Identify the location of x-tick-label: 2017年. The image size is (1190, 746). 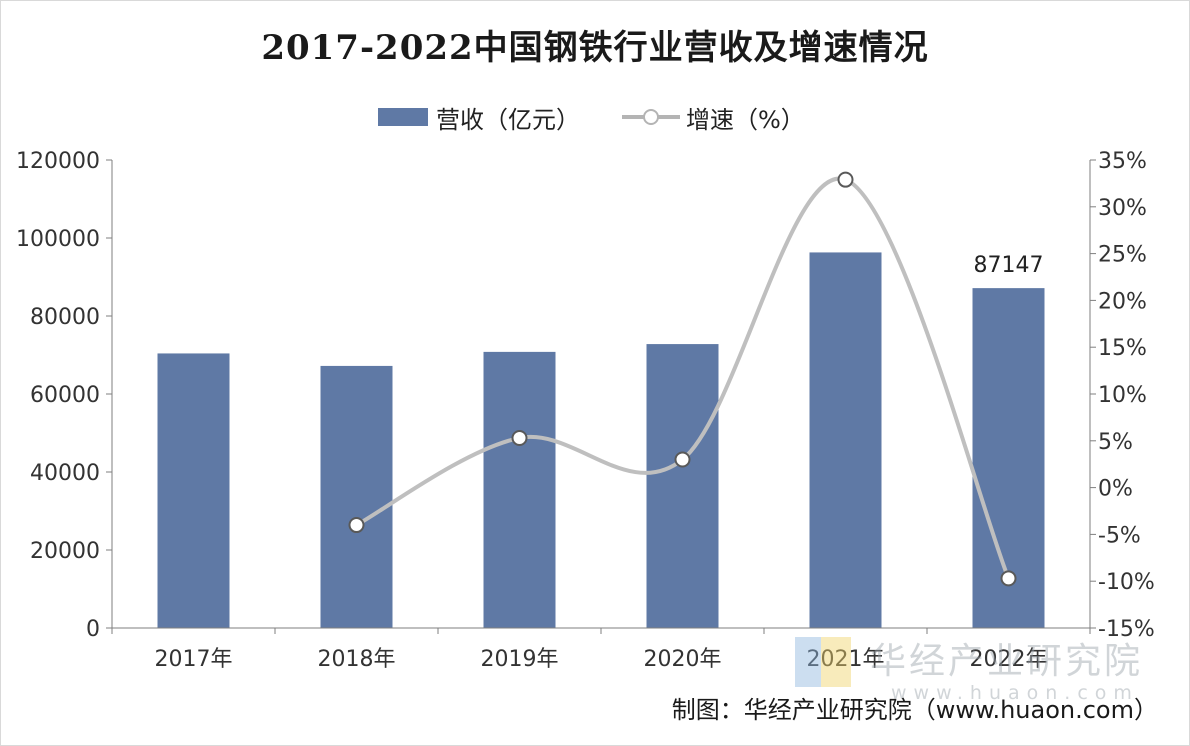
(194, 659).